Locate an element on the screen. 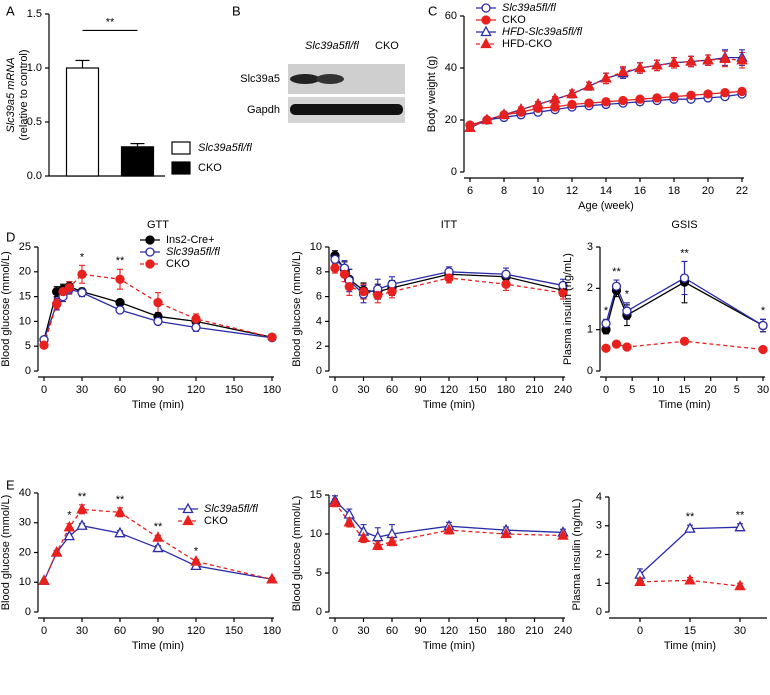 The height and width of the screenshot is (695, 770). x-tick-label: 180 is located at coordinates (272, 631).